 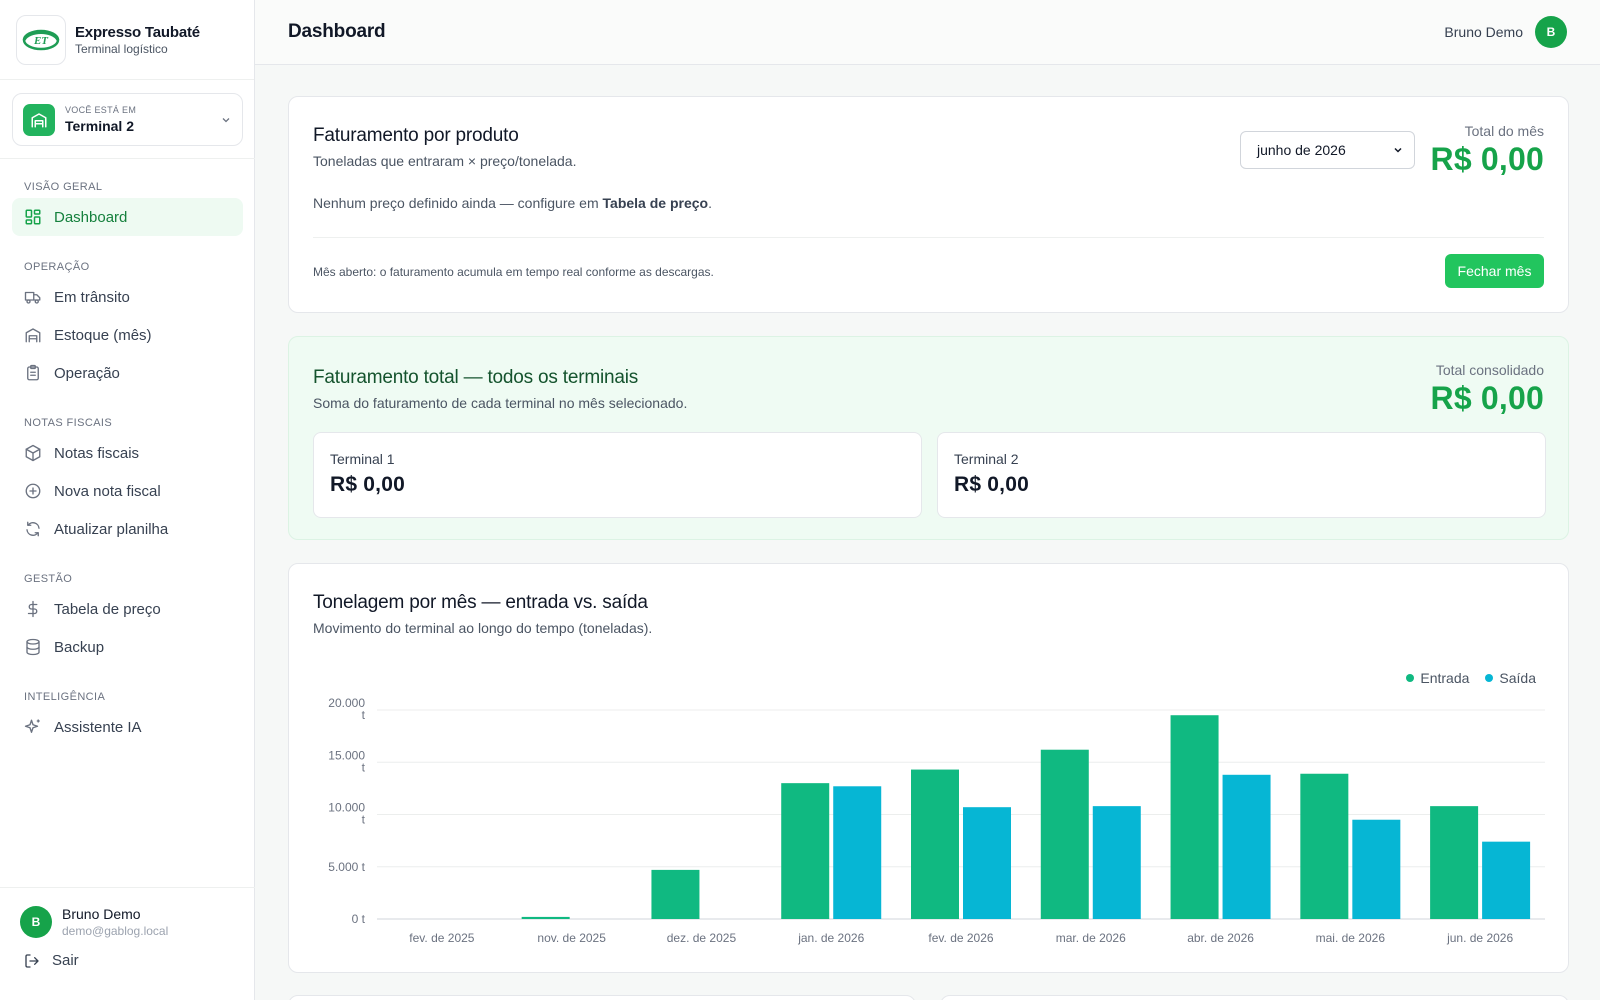 I want to click on terminal-selector: VOCÊ ESTÁ EM Terminal 2, so click(x=127, y=119).